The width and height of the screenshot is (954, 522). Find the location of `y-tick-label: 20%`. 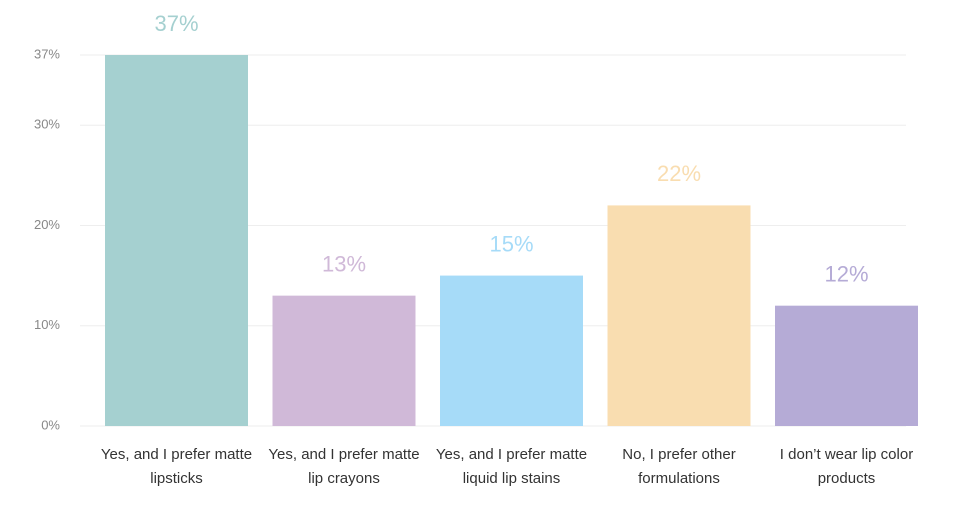

y-tick-label: 20% is located at coordinates (47, 224).